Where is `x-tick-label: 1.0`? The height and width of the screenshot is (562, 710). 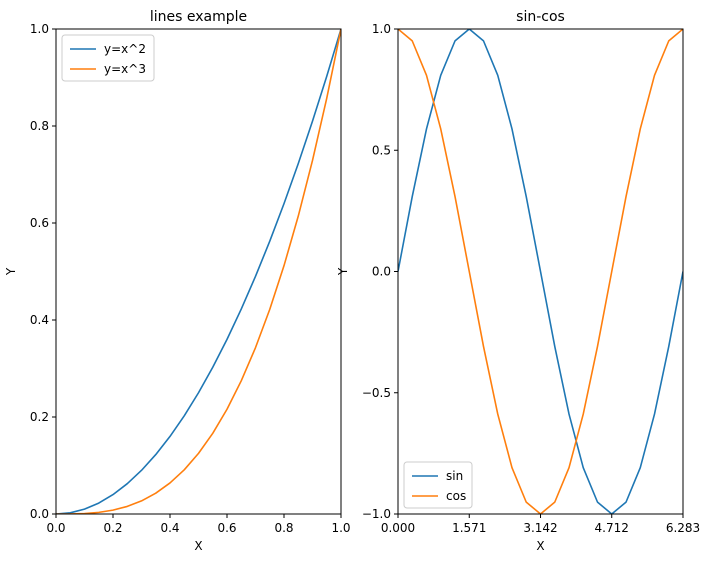
x-tick-label: 1.0 is located at coordinates (340, 528).